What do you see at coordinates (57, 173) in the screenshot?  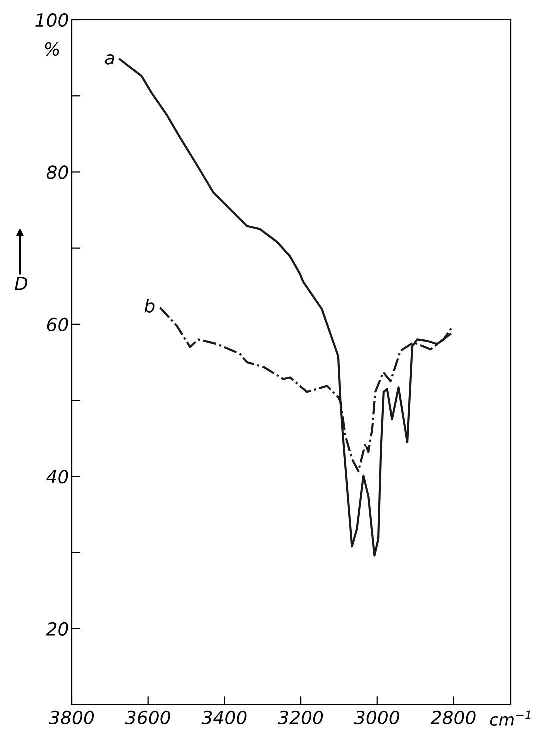 I see `y-tick-label: 80` at bounding box center [57, 173].